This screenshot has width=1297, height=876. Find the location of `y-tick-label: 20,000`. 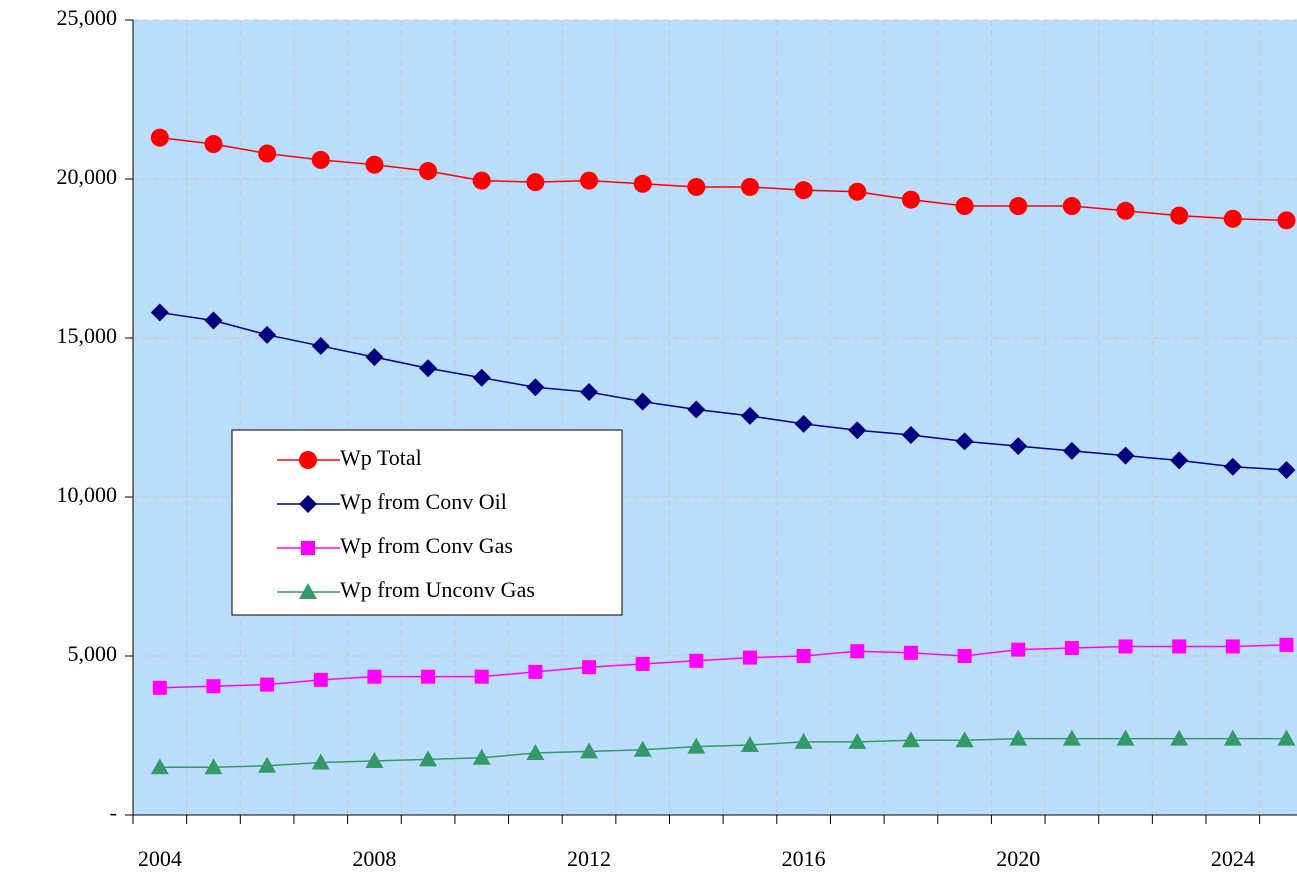

y-tick-label: 20,000 is located at coordinates (87, 176).